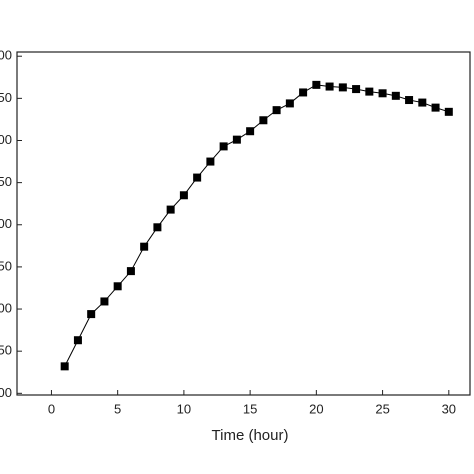 The width and height of the screenshot is (474, 474). Describe the element at coordinates (449, 408) in the screenshot. I see `x-tick-label: 30` at that location.